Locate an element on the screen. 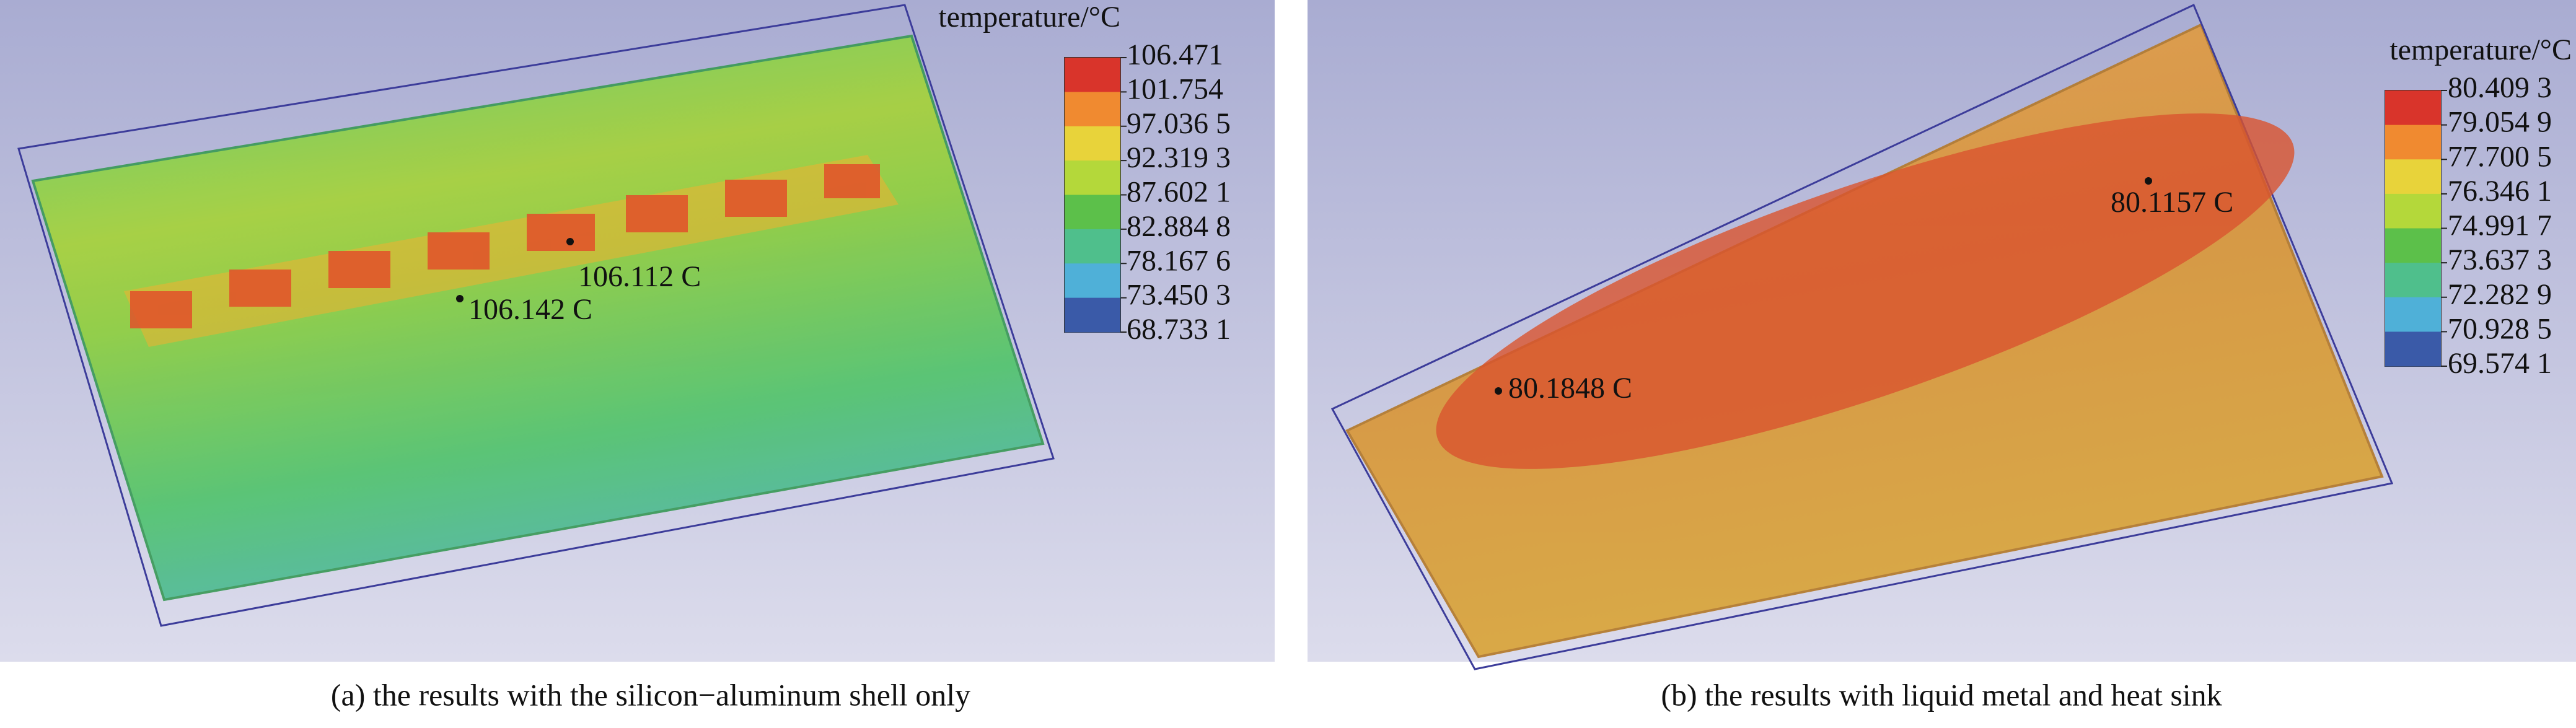  probe-label: 106.142 C is located at coordinates (530, 310).